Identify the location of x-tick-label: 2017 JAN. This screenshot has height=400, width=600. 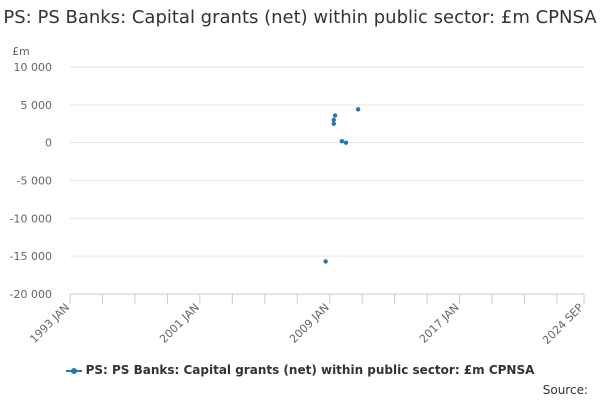
(439, 323).